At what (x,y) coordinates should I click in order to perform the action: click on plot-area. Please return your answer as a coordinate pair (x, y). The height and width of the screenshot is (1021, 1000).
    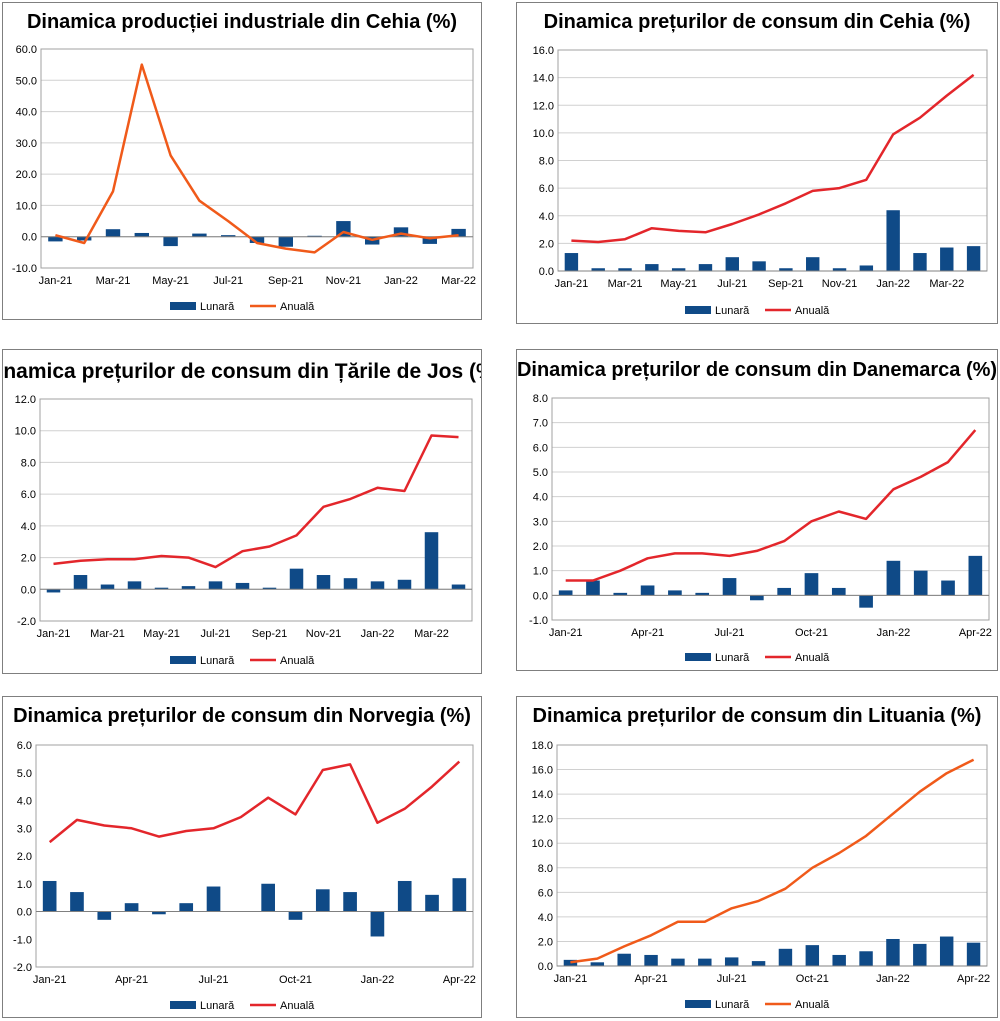
    Looking at the image, I should click on (254, 856).